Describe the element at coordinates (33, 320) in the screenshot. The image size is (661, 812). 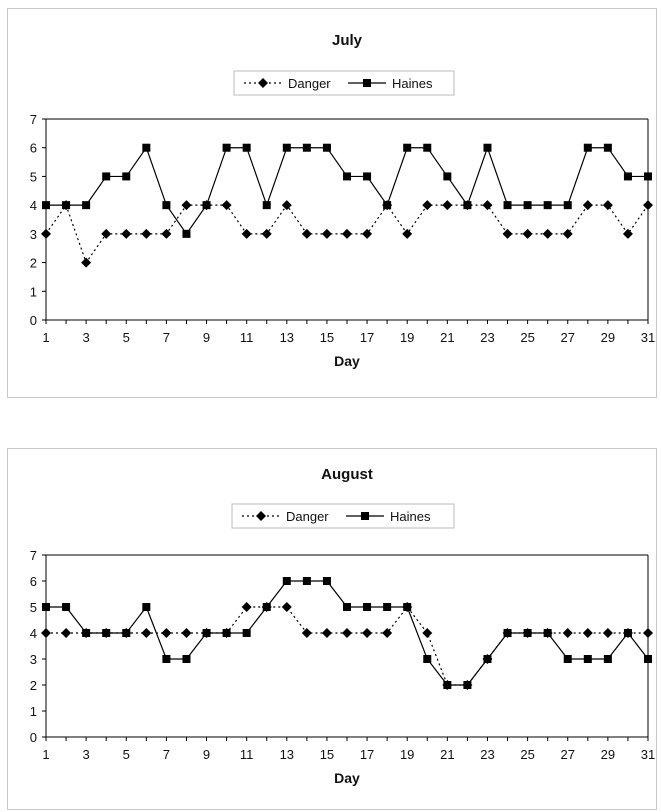
I see `july-y-tick-label: 0` at that location.